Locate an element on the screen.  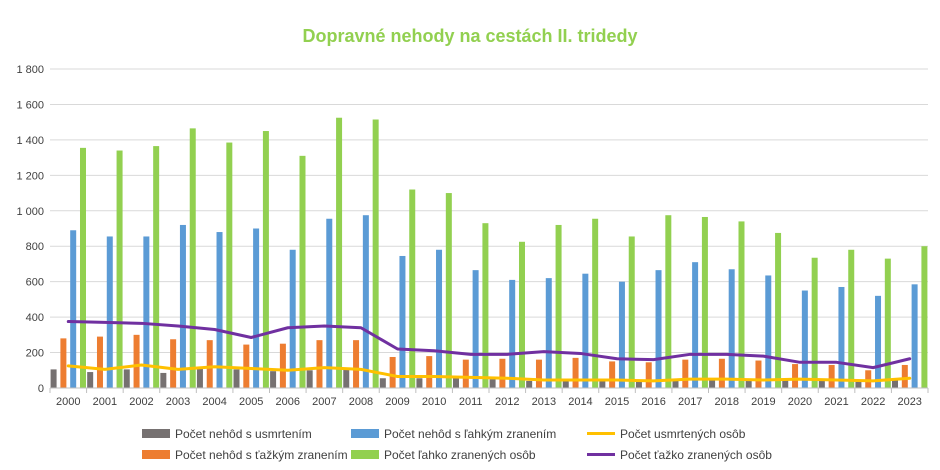
legend-label: Počet ťažko zranených osôb is located at coordinates (696, 455).